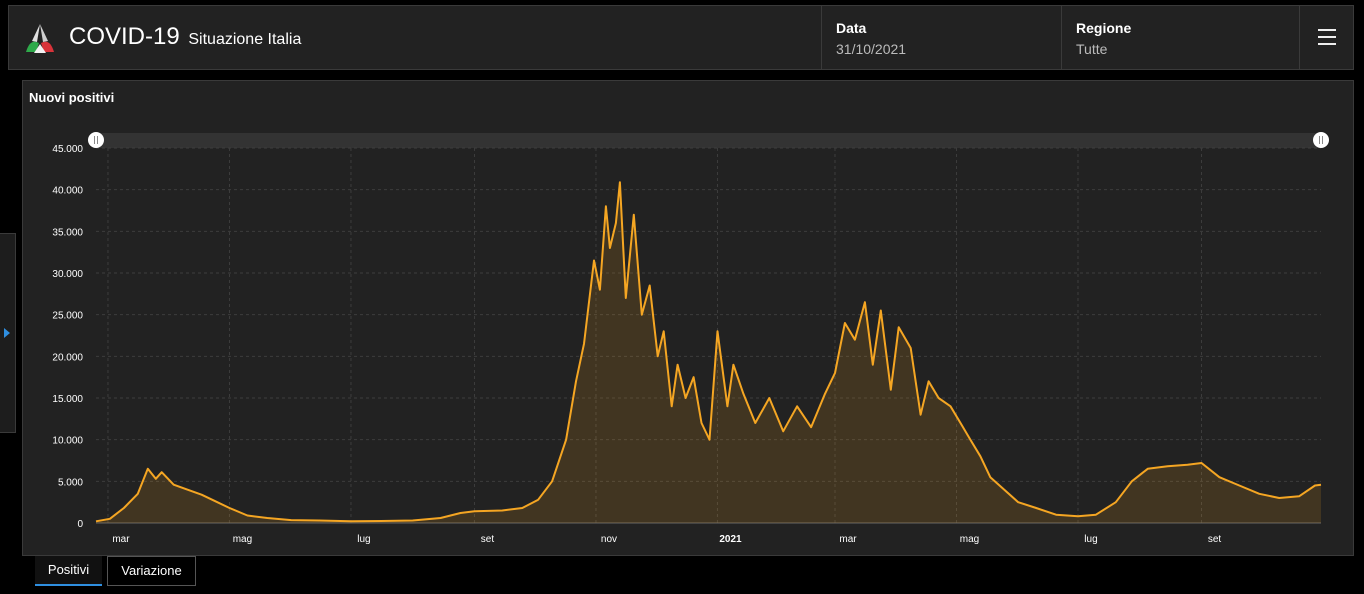  What do you see at coordinates (80, 524) in the screenshot?
I see `y-tick-label: 0` at bounding box center [80, 524].